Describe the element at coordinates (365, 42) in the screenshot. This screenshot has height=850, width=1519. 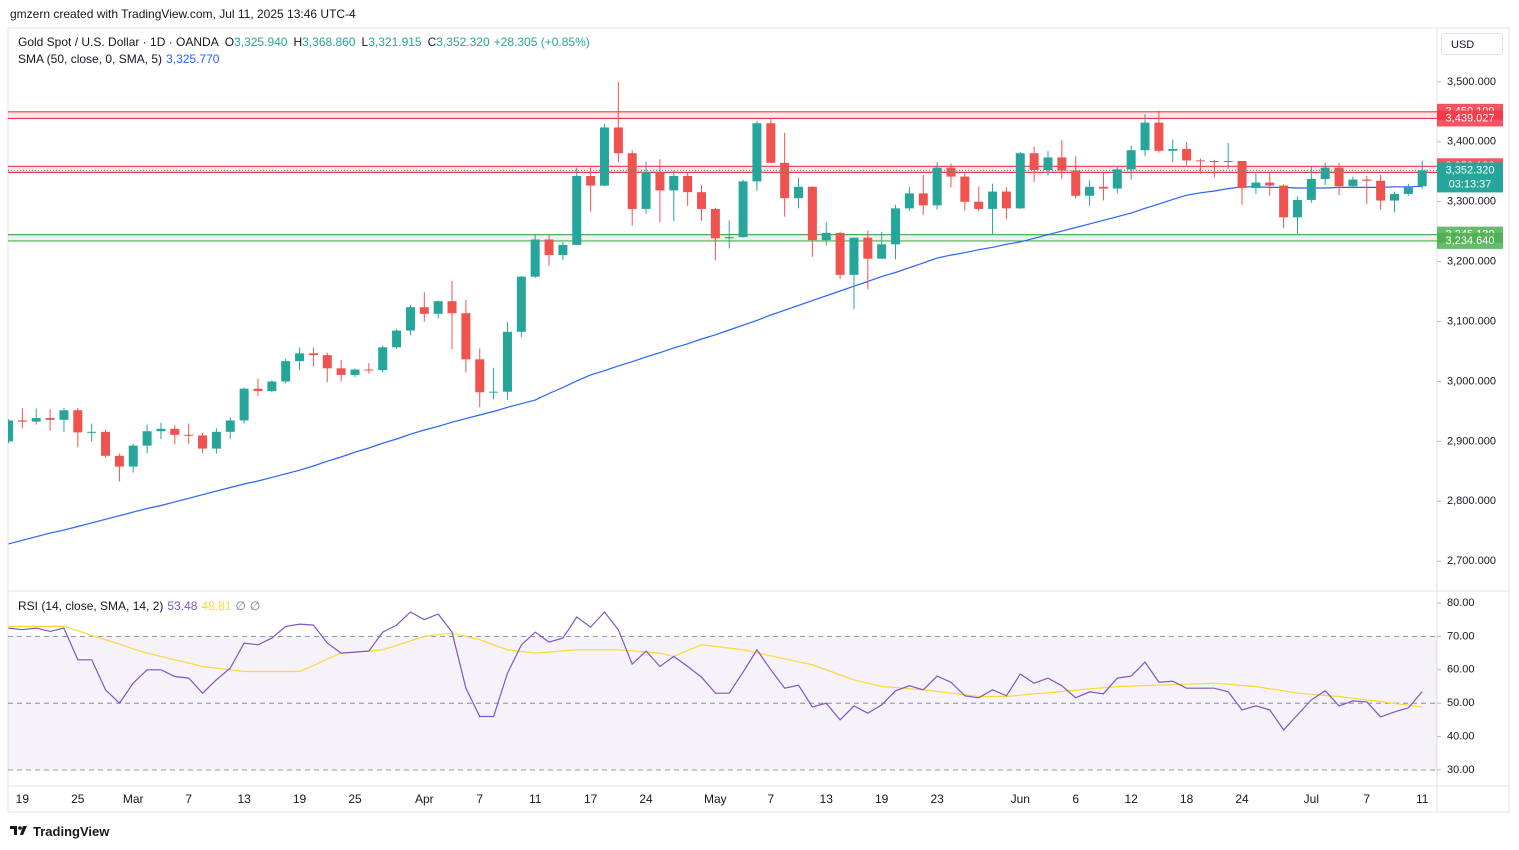
I see `ohlc-key: L` at that location.